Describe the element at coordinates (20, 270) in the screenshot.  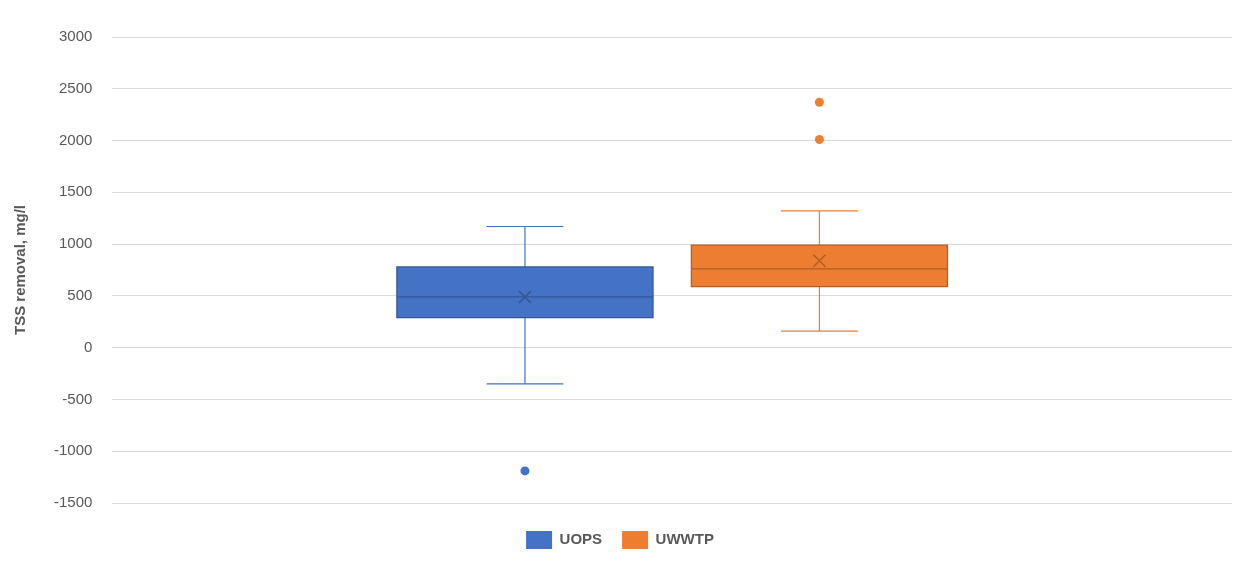
I see `y-axis-title: TSS removal, mg/l` at that location.